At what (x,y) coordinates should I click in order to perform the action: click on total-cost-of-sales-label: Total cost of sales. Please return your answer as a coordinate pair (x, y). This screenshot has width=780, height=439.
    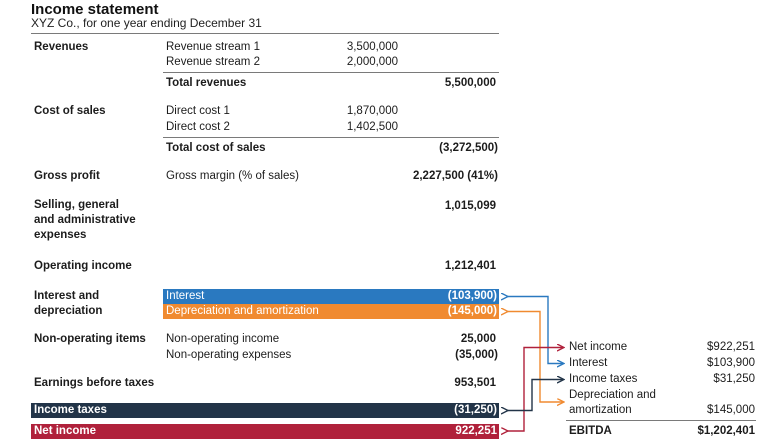
    Looking at the image, I should click on (216, 148).